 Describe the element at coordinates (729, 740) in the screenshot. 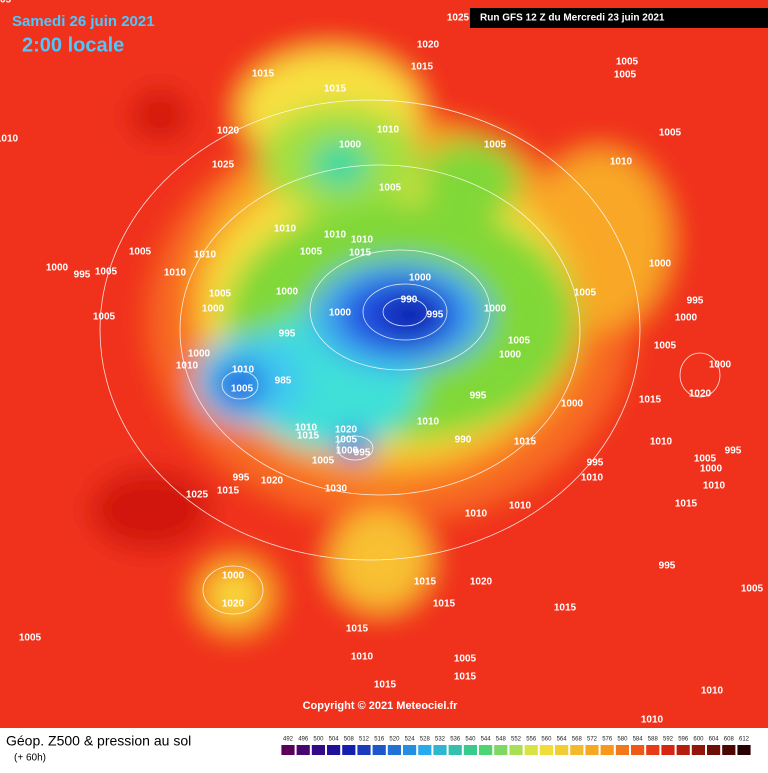

I see `scale-label: 608` at that location.